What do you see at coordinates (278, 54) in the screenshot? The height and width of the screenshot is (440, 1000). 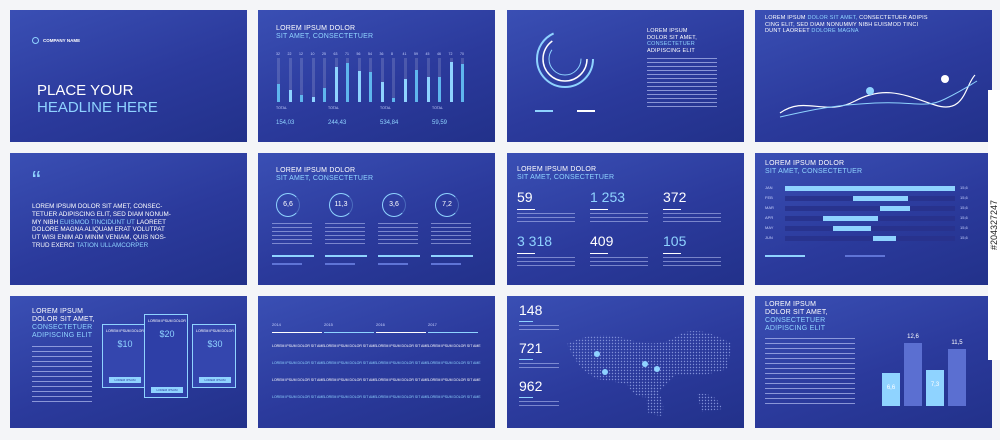 I see `bar-number: 32` at bounding box center [278, 54].